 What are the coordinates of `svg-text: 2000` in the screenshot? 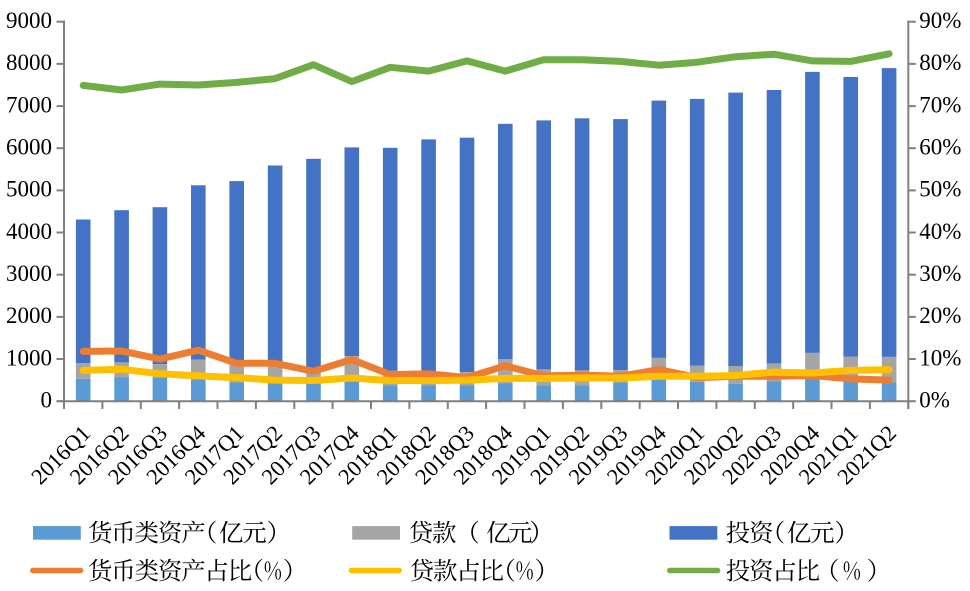 It's located at (29, 315).